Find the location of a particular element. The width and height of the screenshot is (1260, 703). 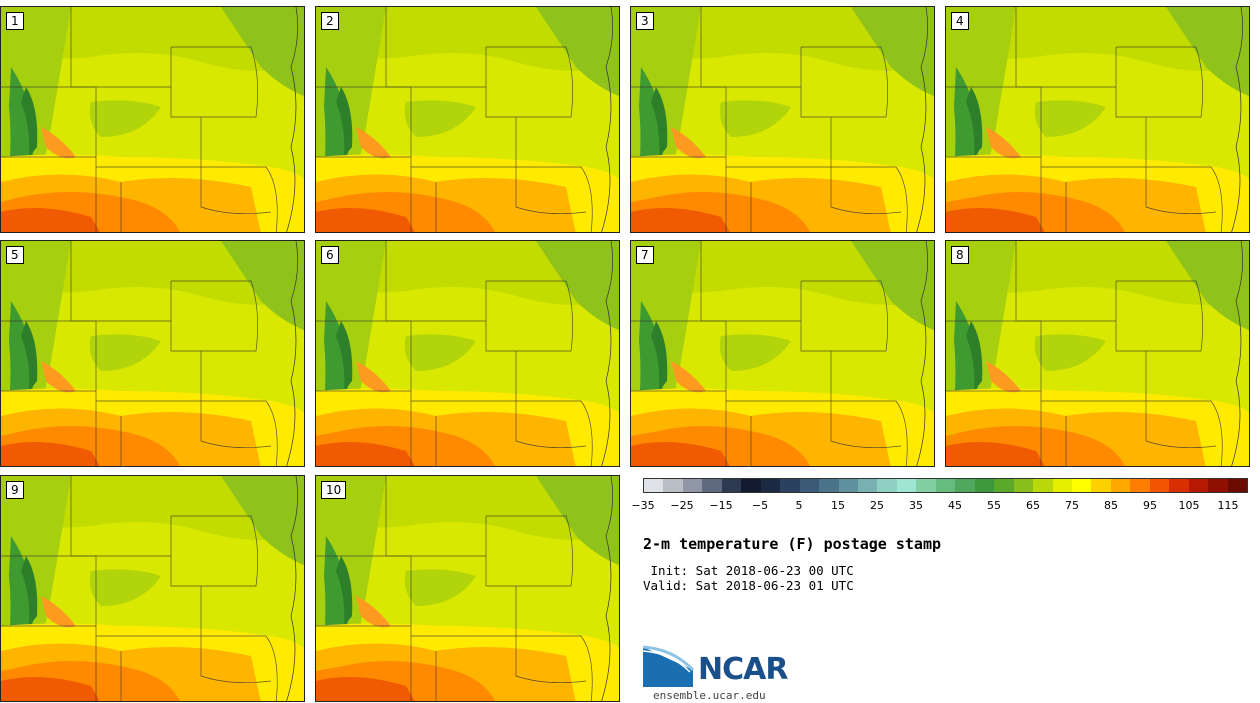

colorbar-tick-label: −5 is located at coordinates (760, 505).